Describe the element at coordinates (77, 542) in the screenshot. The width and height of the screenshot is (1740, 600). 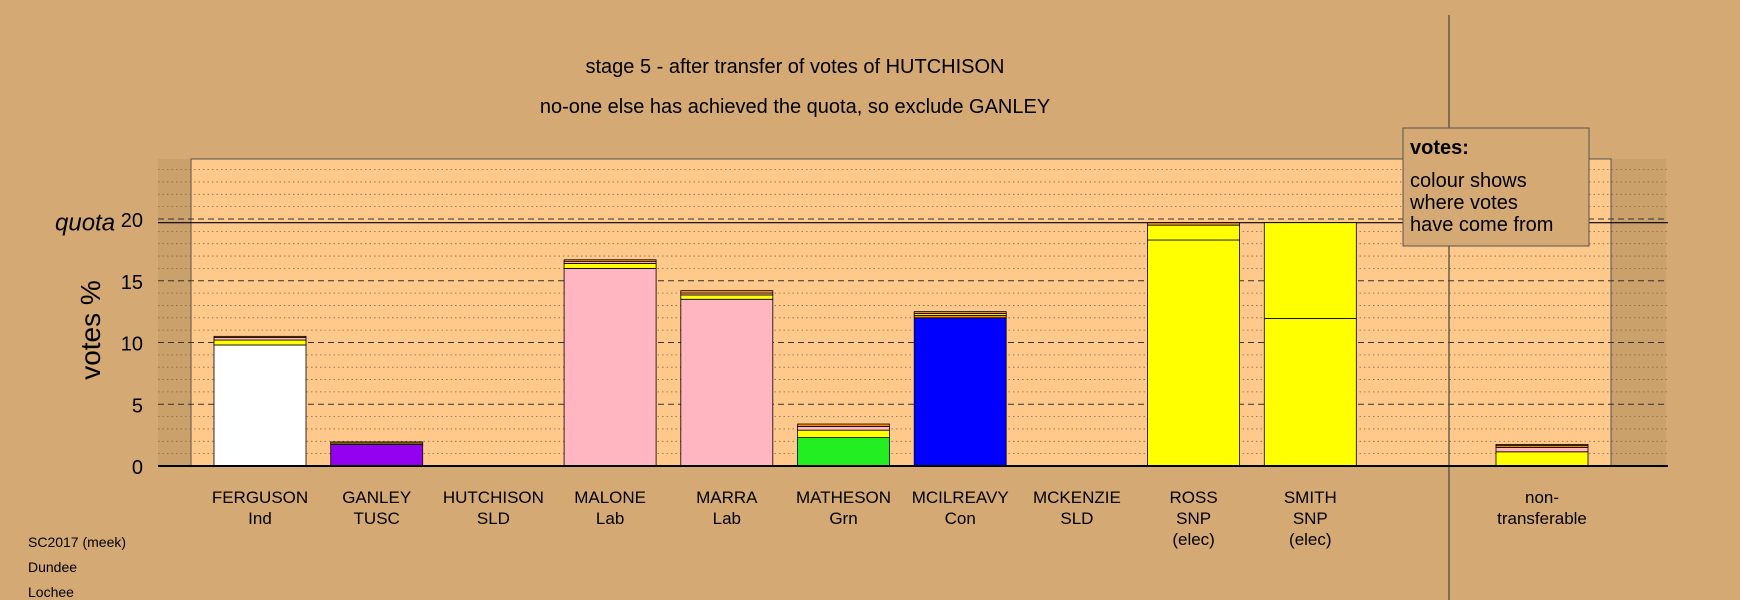
I see `footer-line: SC2017 (meek)` at that location.